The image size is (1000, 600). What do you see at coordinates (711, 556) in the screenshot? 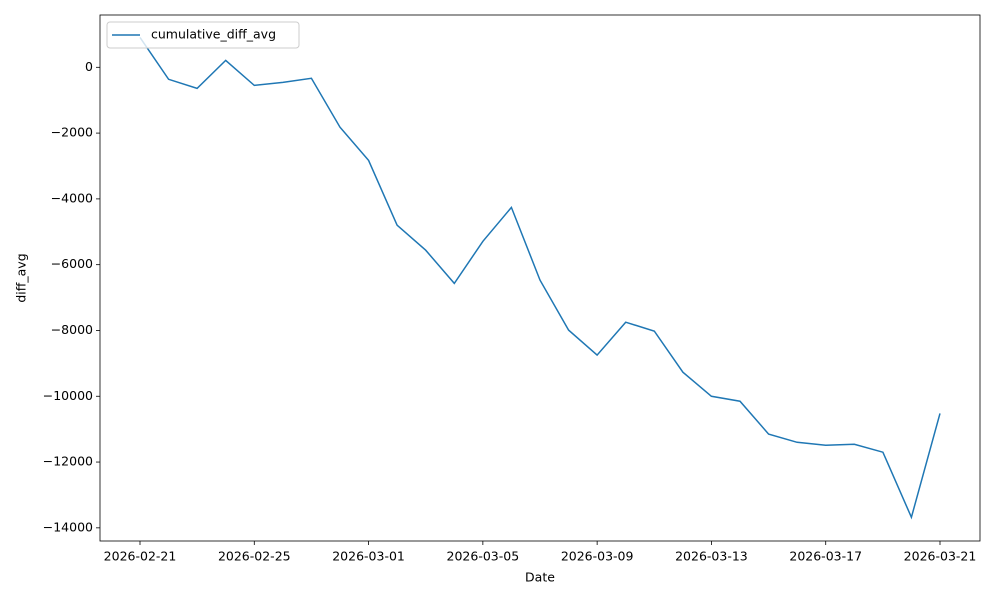
I see `x-tick-label: 2026-03-13` at bounding box center [711, 556].